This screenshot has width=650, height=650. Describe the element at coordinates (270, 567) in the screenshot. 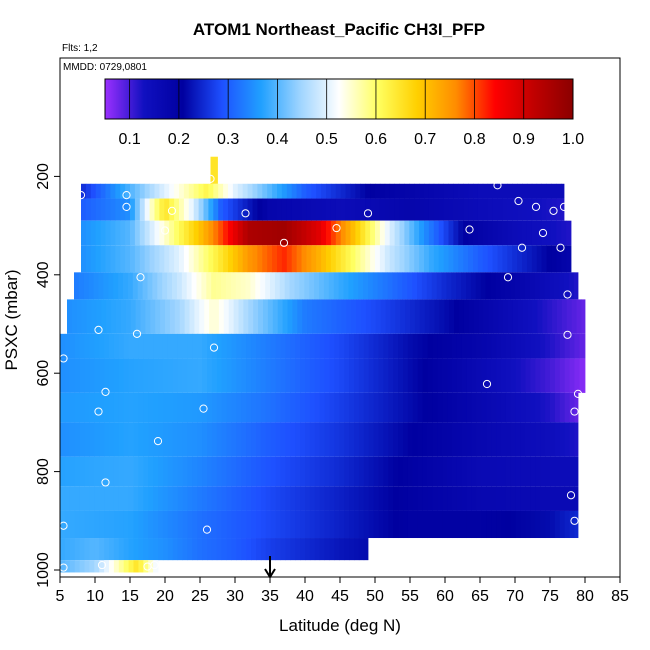

I see `latitude-arrow-marker` at that location.